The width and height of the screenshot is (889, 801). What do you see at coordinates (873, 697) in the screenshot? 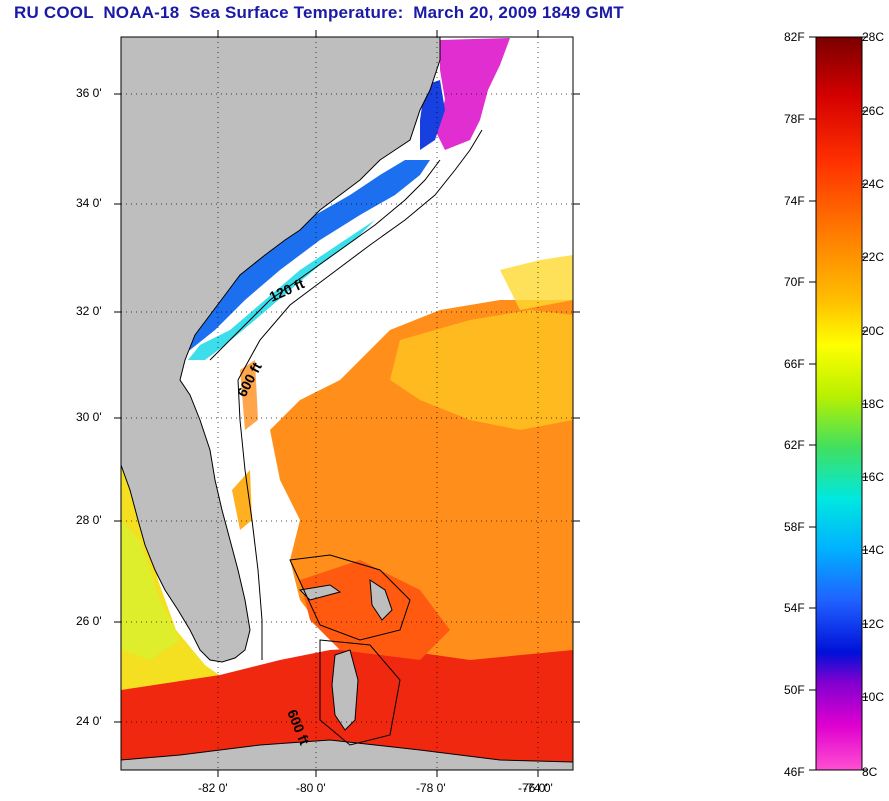
I see `colorbar-c-10: 10C` at bounding box center [873, 697].